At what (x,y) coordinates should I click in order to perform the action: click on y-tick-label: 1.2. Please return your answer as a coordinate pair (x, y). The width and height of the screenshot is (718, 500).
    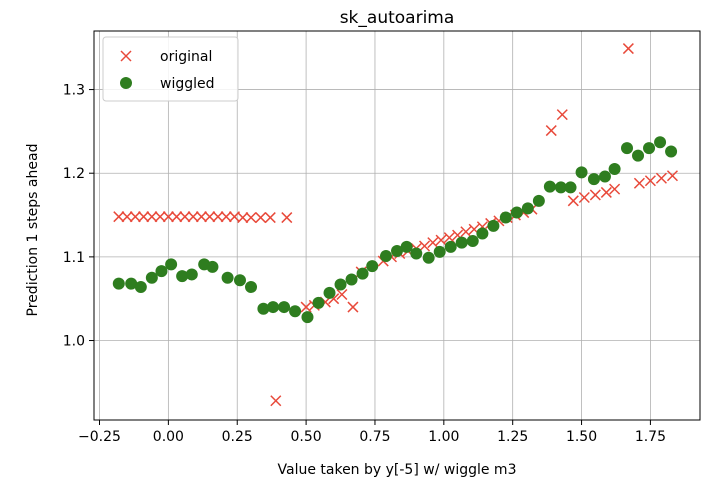
    Looking at the image, I should click on (74, 174).